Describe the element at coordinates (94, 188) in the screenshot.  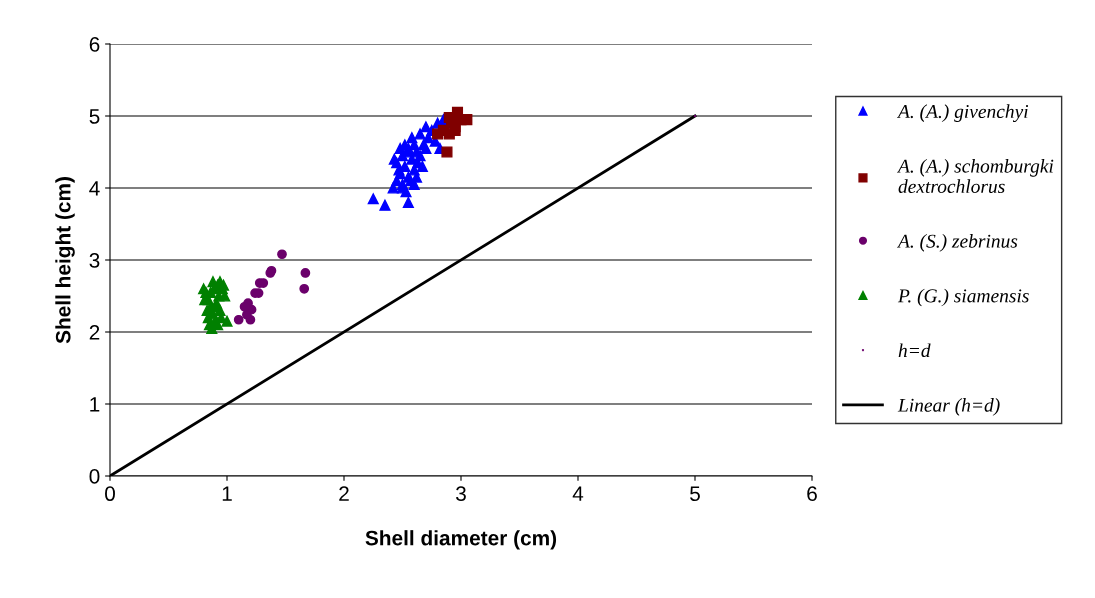
I see `y-tick-label: 4` at that location.